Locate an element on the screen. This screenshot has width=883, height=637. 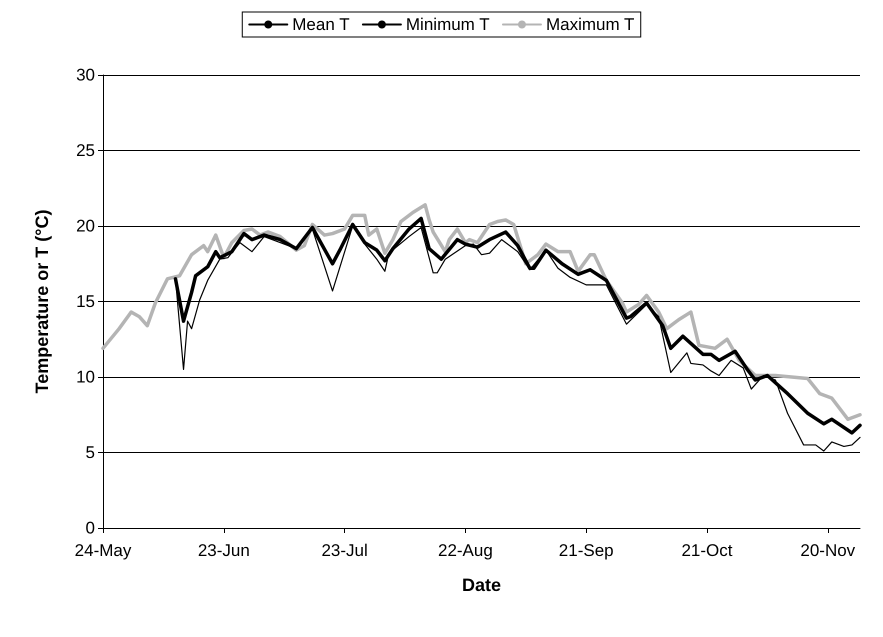
x-tick-label: 23-Jul is located at coordinates (344, 550).